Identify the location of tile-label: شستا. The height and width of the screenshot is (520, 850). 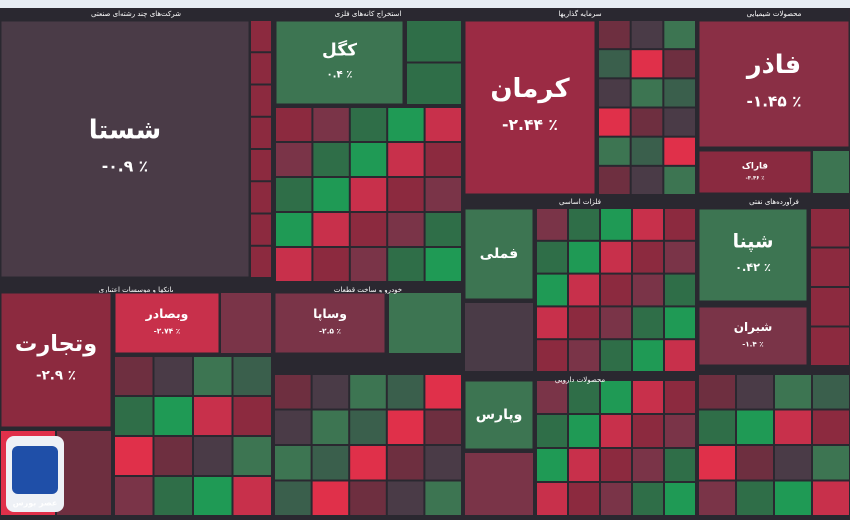
(125, 130).